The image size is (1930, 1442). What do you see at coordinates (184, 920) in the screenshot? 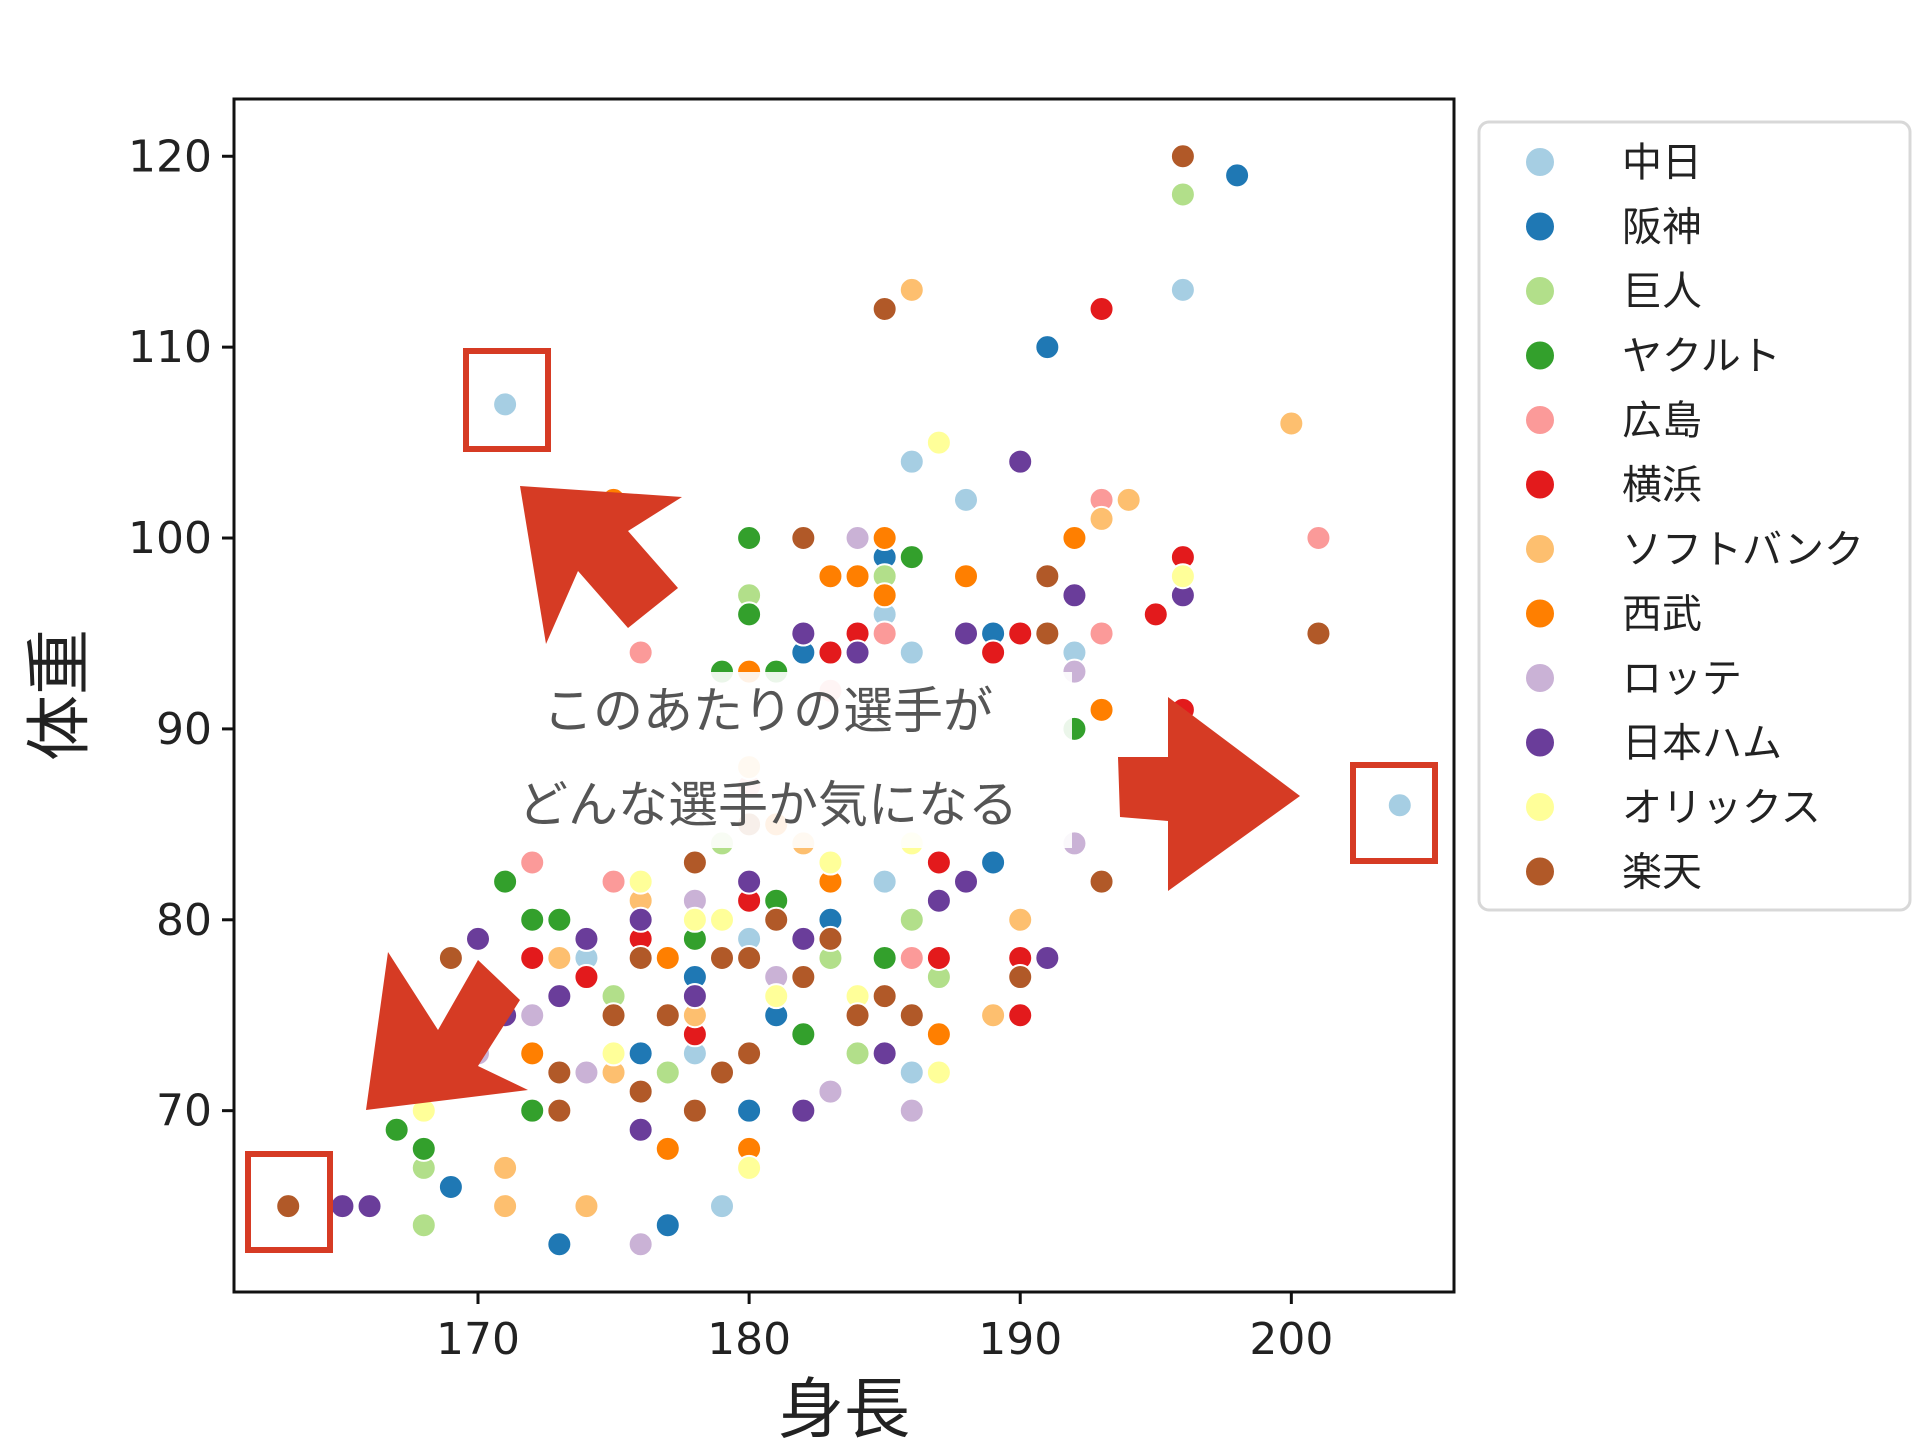
I see `y-tick-label: 80` at bounding box center [184, 920].